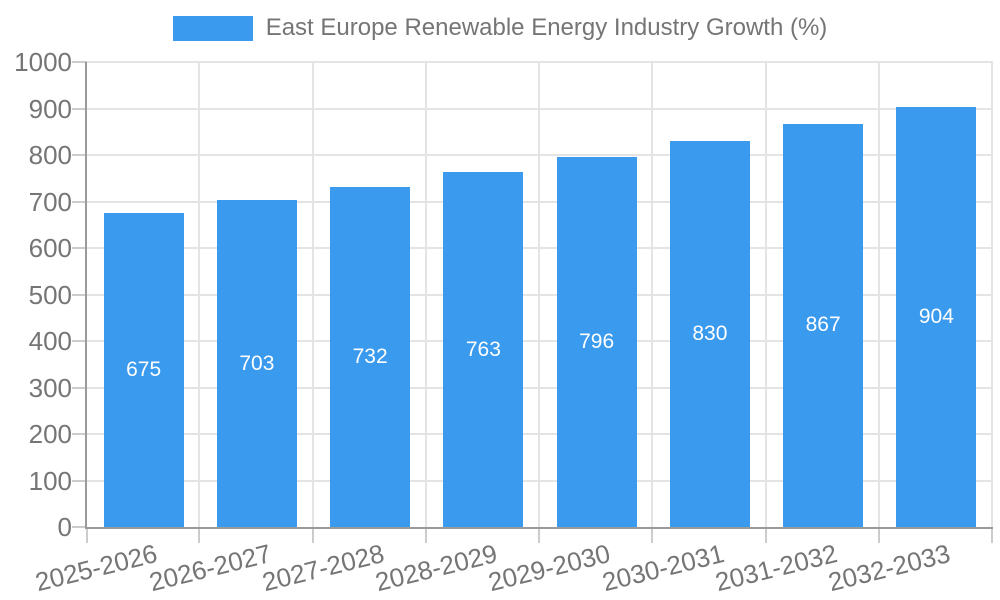  What do you see at coordinates (50, 294) in the screenshot?
I see `y-axis-tick-label: 500` at bounding box center [50, 294].